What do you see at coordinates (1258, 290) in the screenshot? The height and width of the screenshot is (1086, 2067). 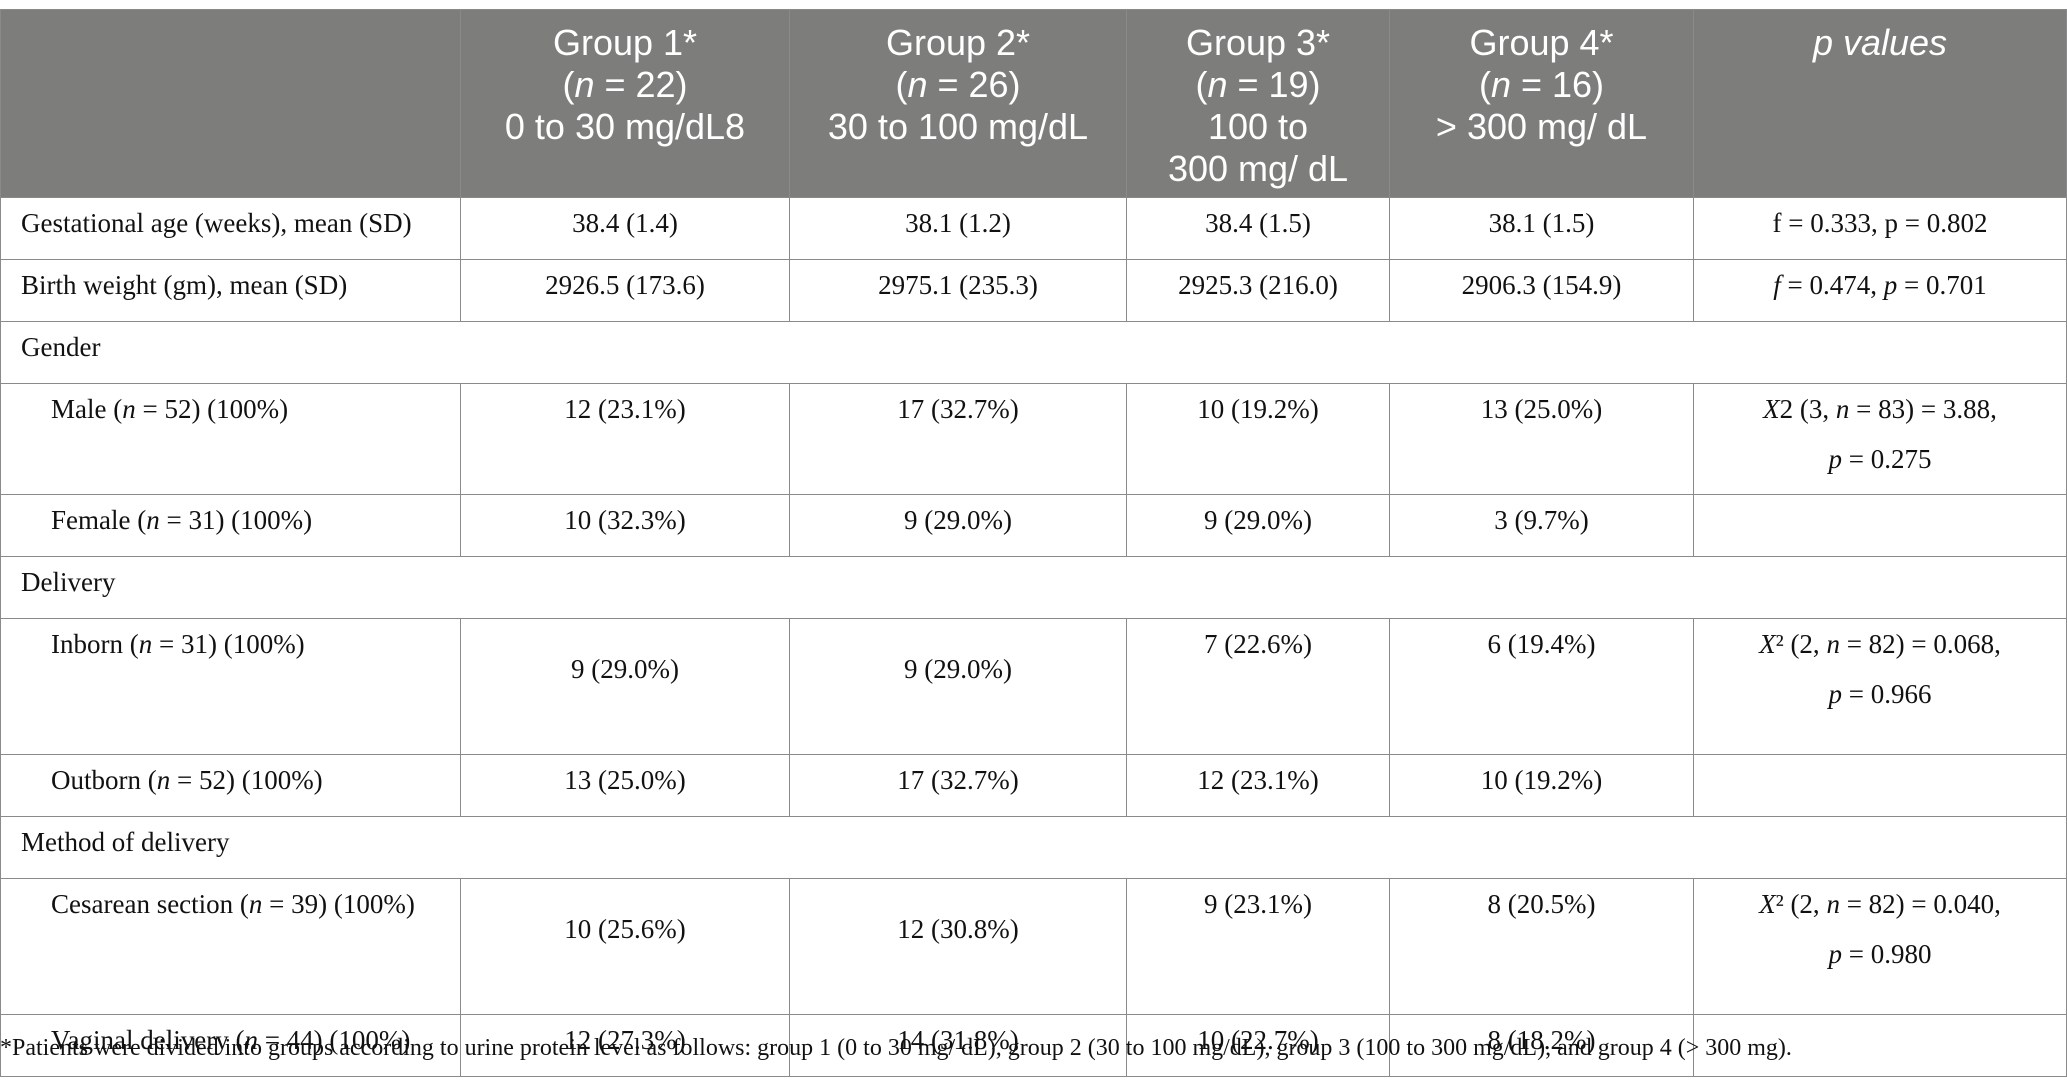 I see `cell-group-3: 2925.3 (216.0)` at bounding box center [1258, 290].